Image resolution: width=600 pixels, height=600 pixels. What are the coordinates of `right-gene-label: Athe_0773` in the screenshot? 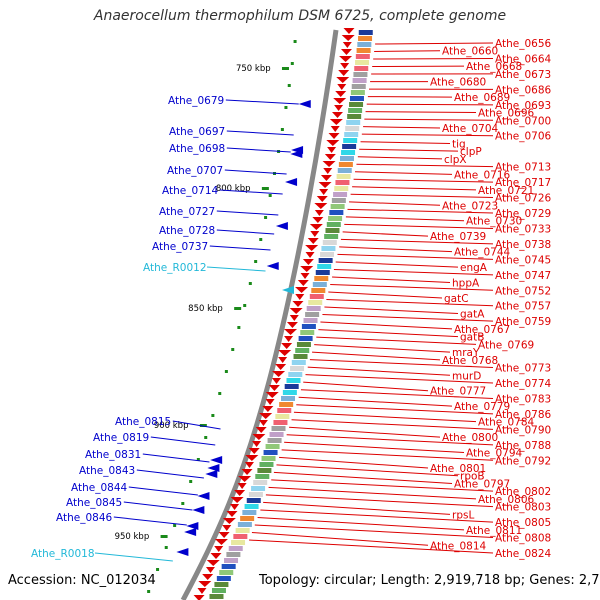 It's located at (523, 369).